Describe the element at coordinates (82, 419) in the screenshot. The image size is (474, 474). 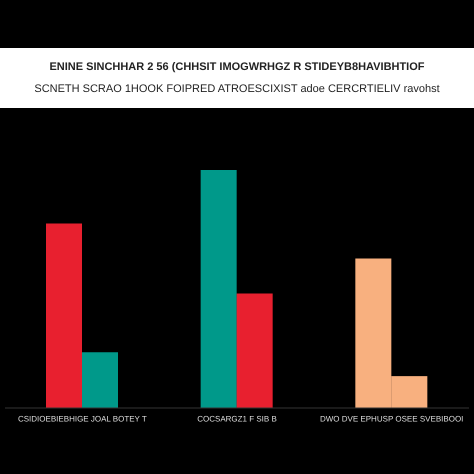
I see `x-tick-label: CSIDIOEBIEBHIGE JOAL BOTEY T` at that location.